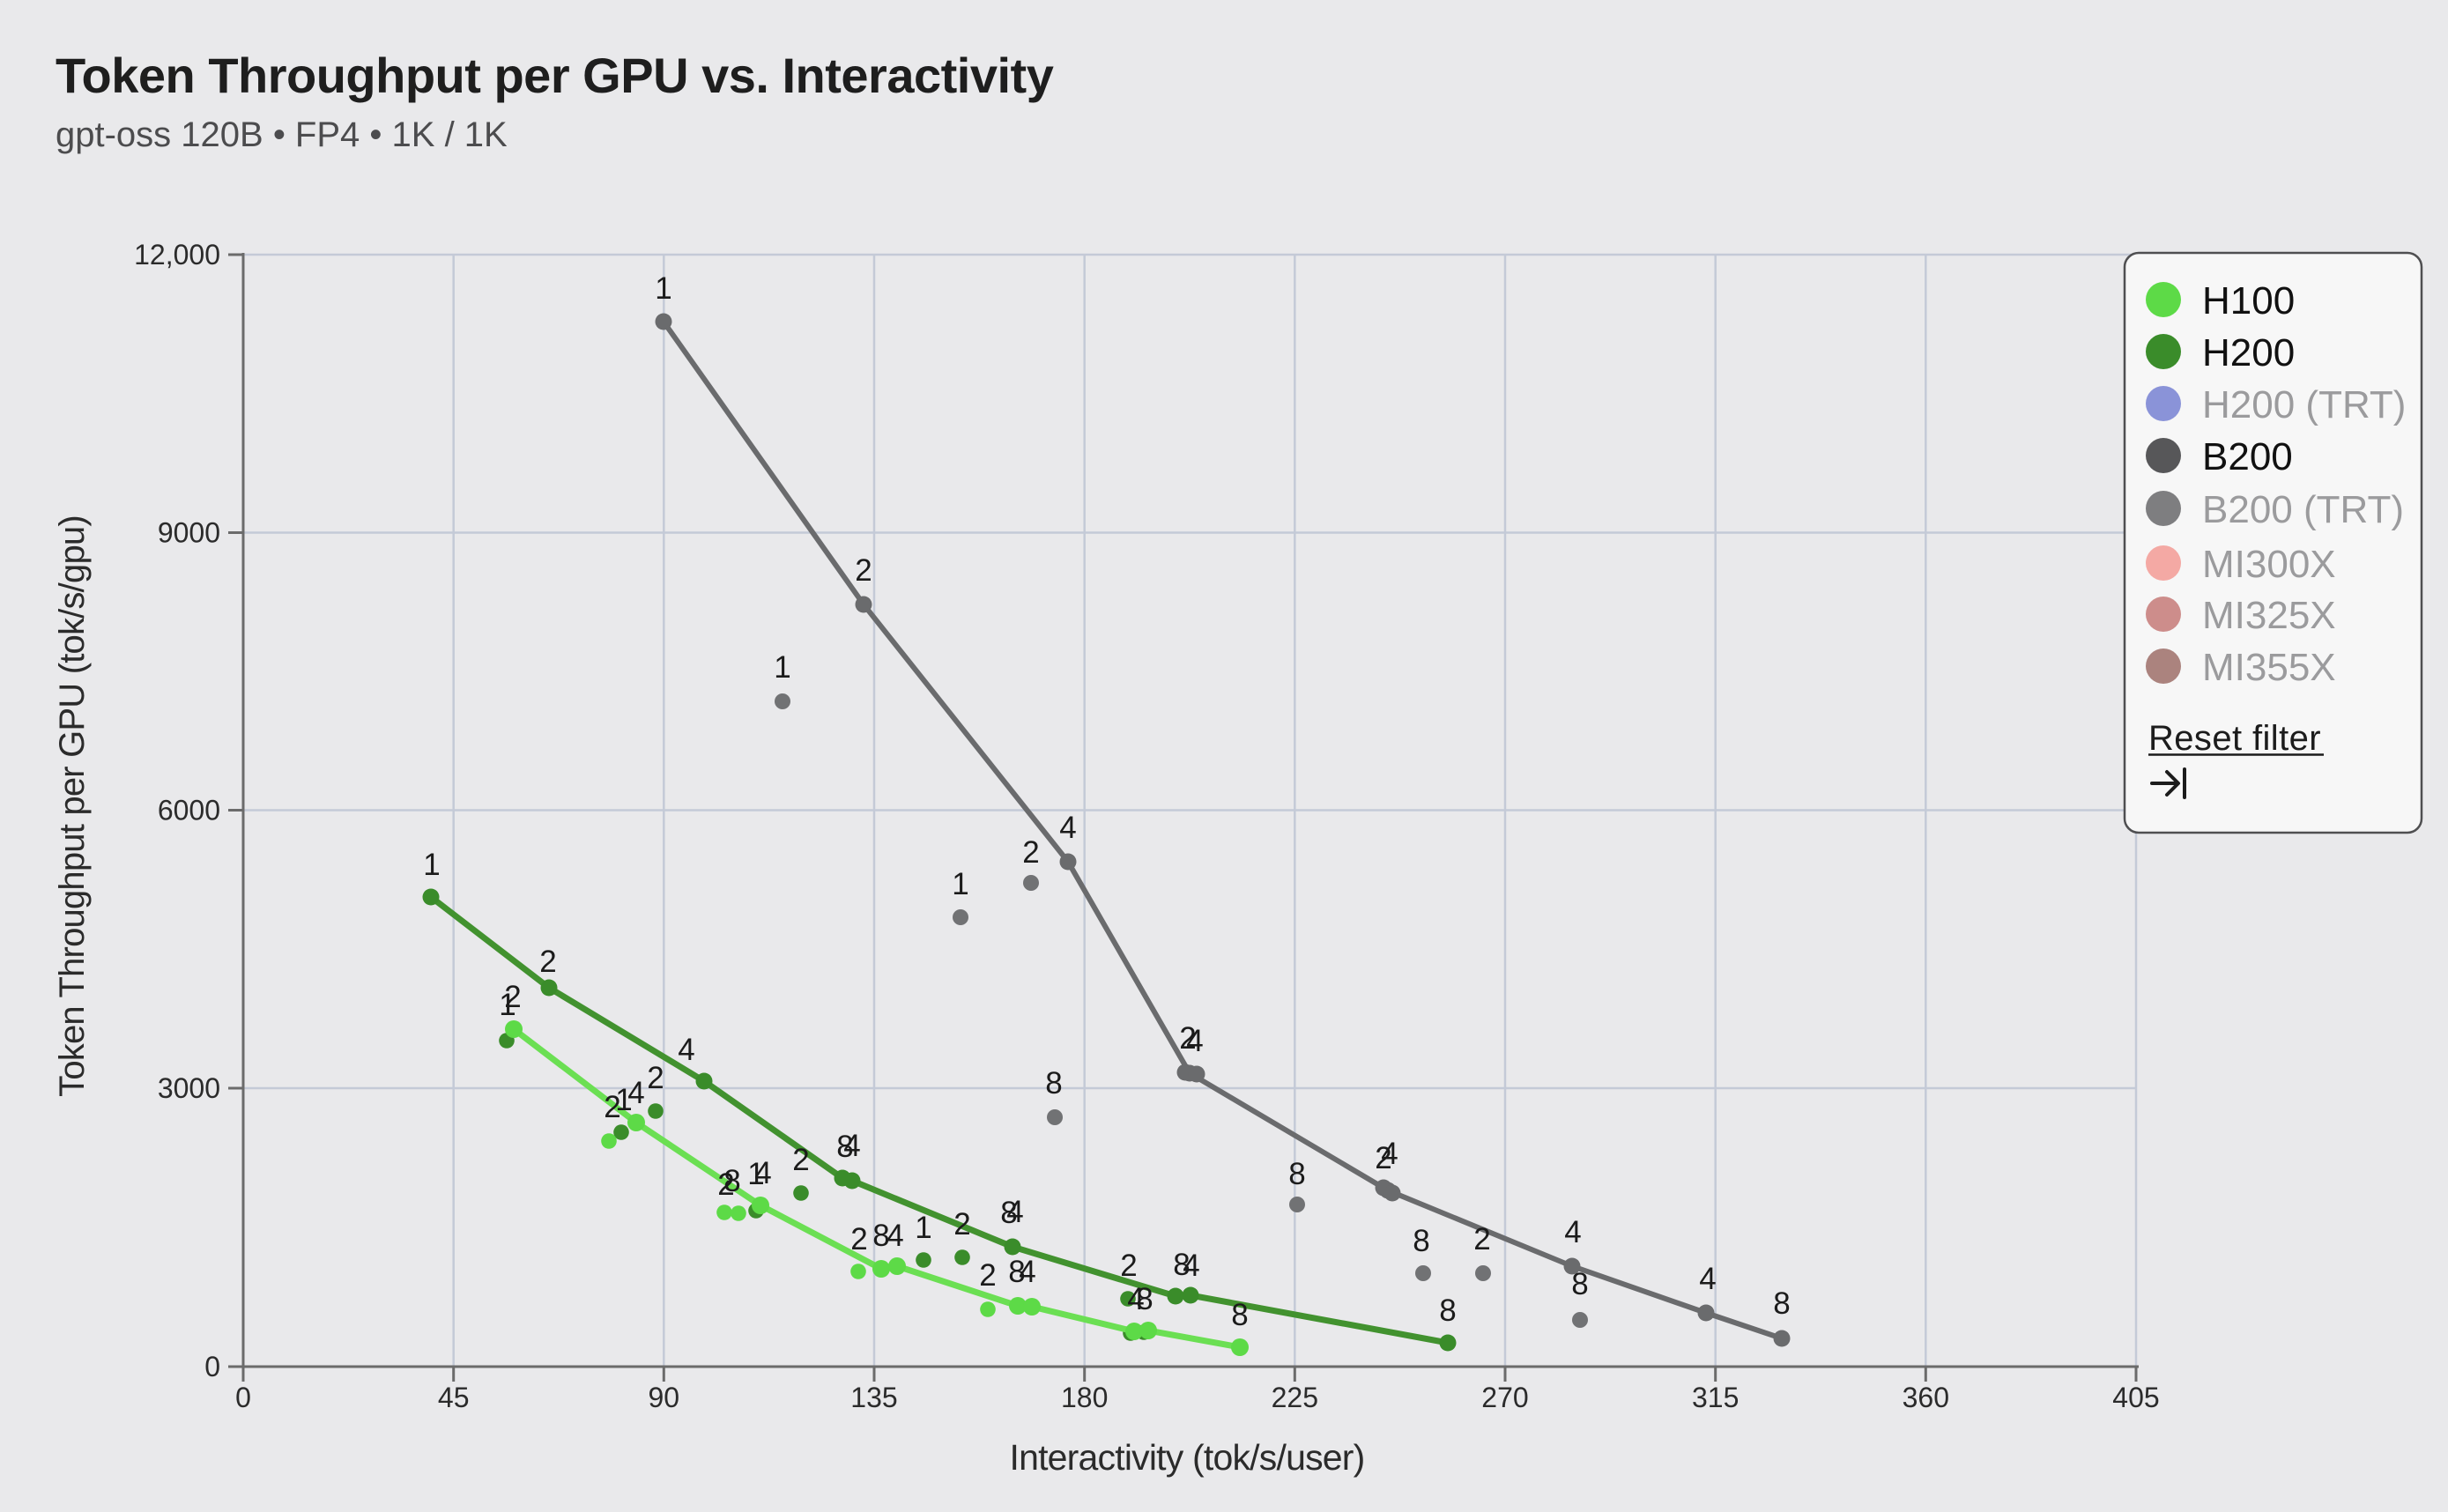 The width and height of the screenshot is (2448, 1512). I want to click on svg-text: 3000, so click(189, 1088).